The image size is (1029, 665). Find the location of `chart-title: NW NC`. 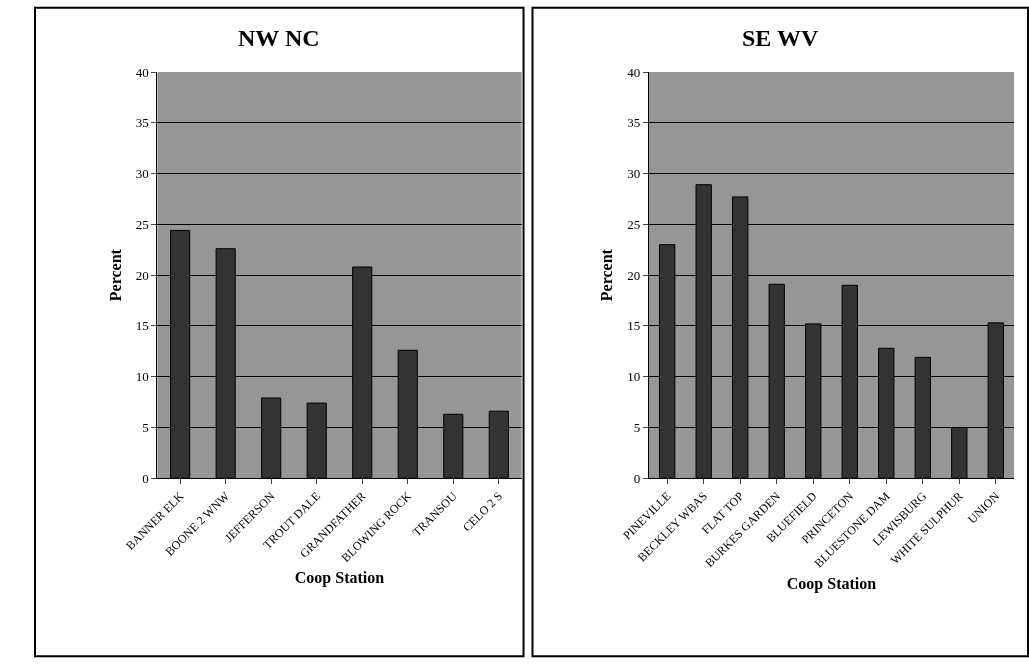

chart-title: NW NC is located at coordinates (279, 38).